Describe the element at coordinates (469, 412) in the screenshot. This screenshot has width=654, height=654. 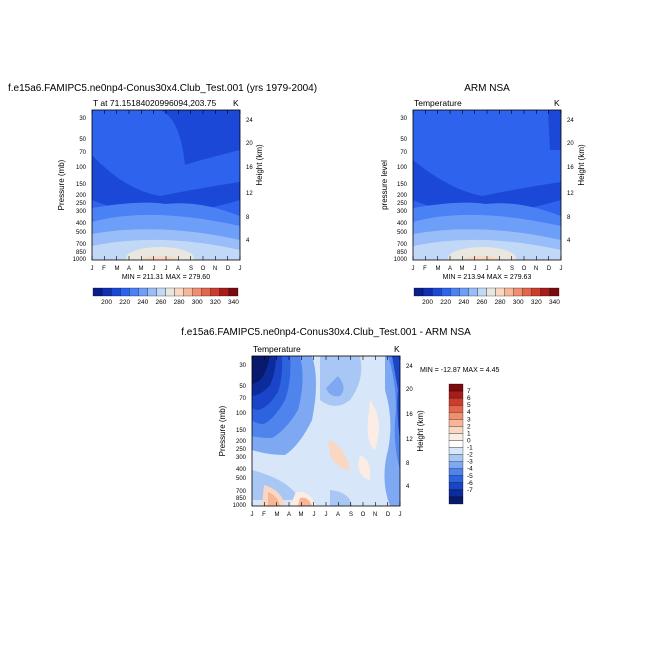
I see `colorbar-label: 4` at that location.